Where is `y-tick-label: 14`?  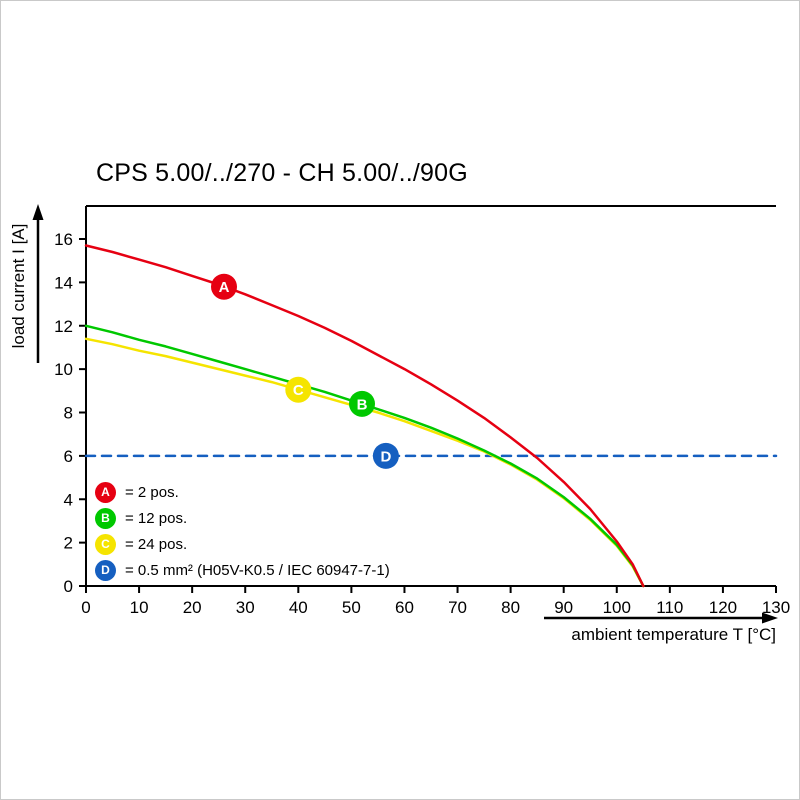
y-tick-label: 14 is located at coordinates (63, 282).